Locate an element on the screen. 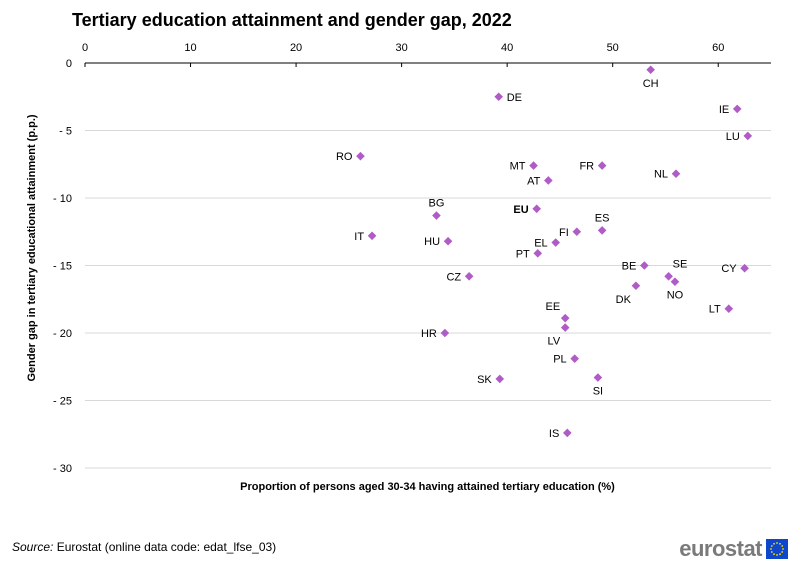  x-tick-label: 30 is located at coordinates (401, 48).